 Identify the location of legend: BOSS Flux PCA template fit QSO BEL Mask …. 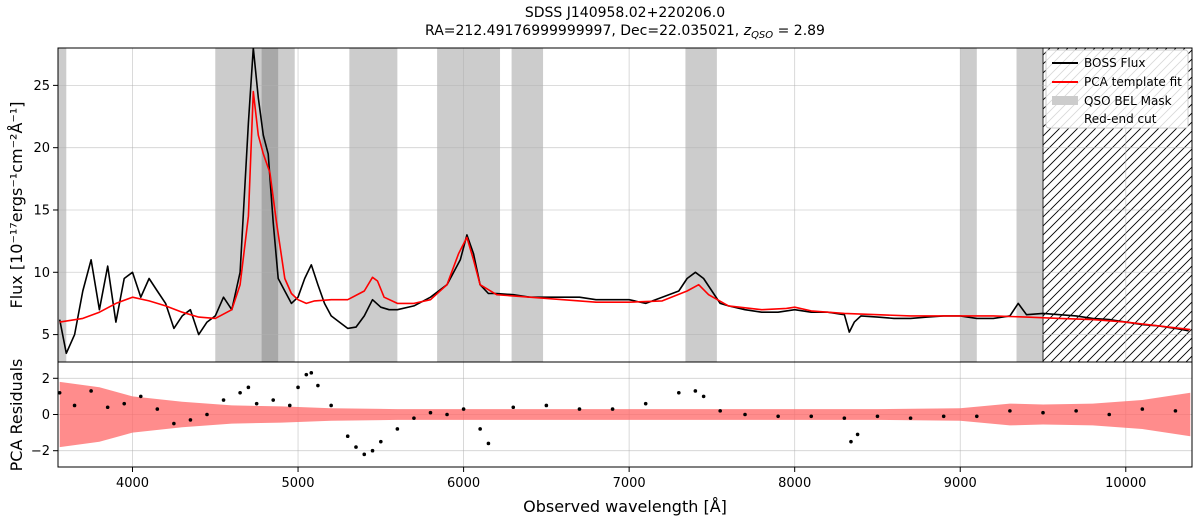
(1117, 89).